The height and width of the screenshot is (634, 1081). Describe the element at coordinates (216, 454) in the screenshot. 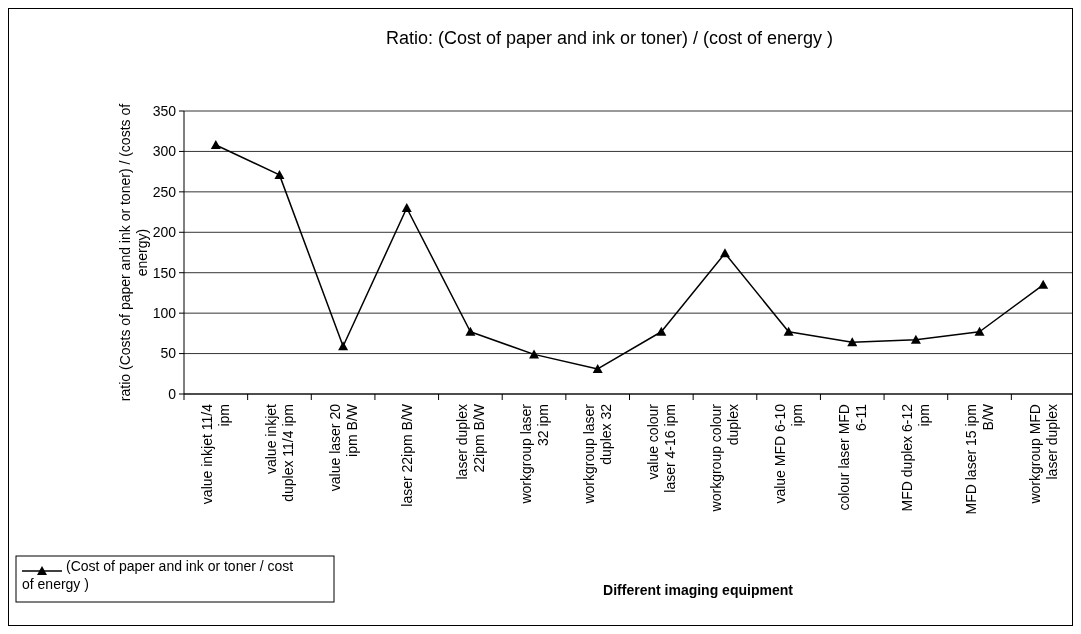

I see `x-tick-label: value inkjet 11/4 ipm` at that location.